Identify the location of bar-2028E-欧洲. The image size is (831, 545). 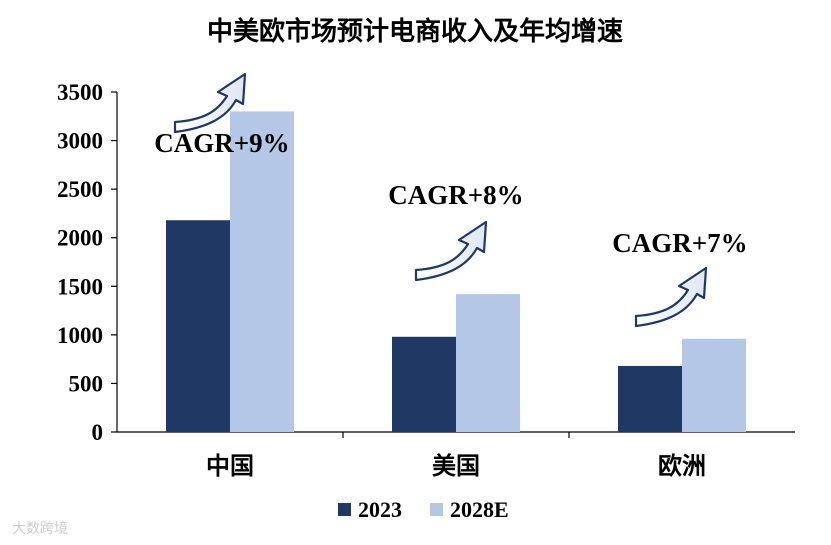
(714, 385).